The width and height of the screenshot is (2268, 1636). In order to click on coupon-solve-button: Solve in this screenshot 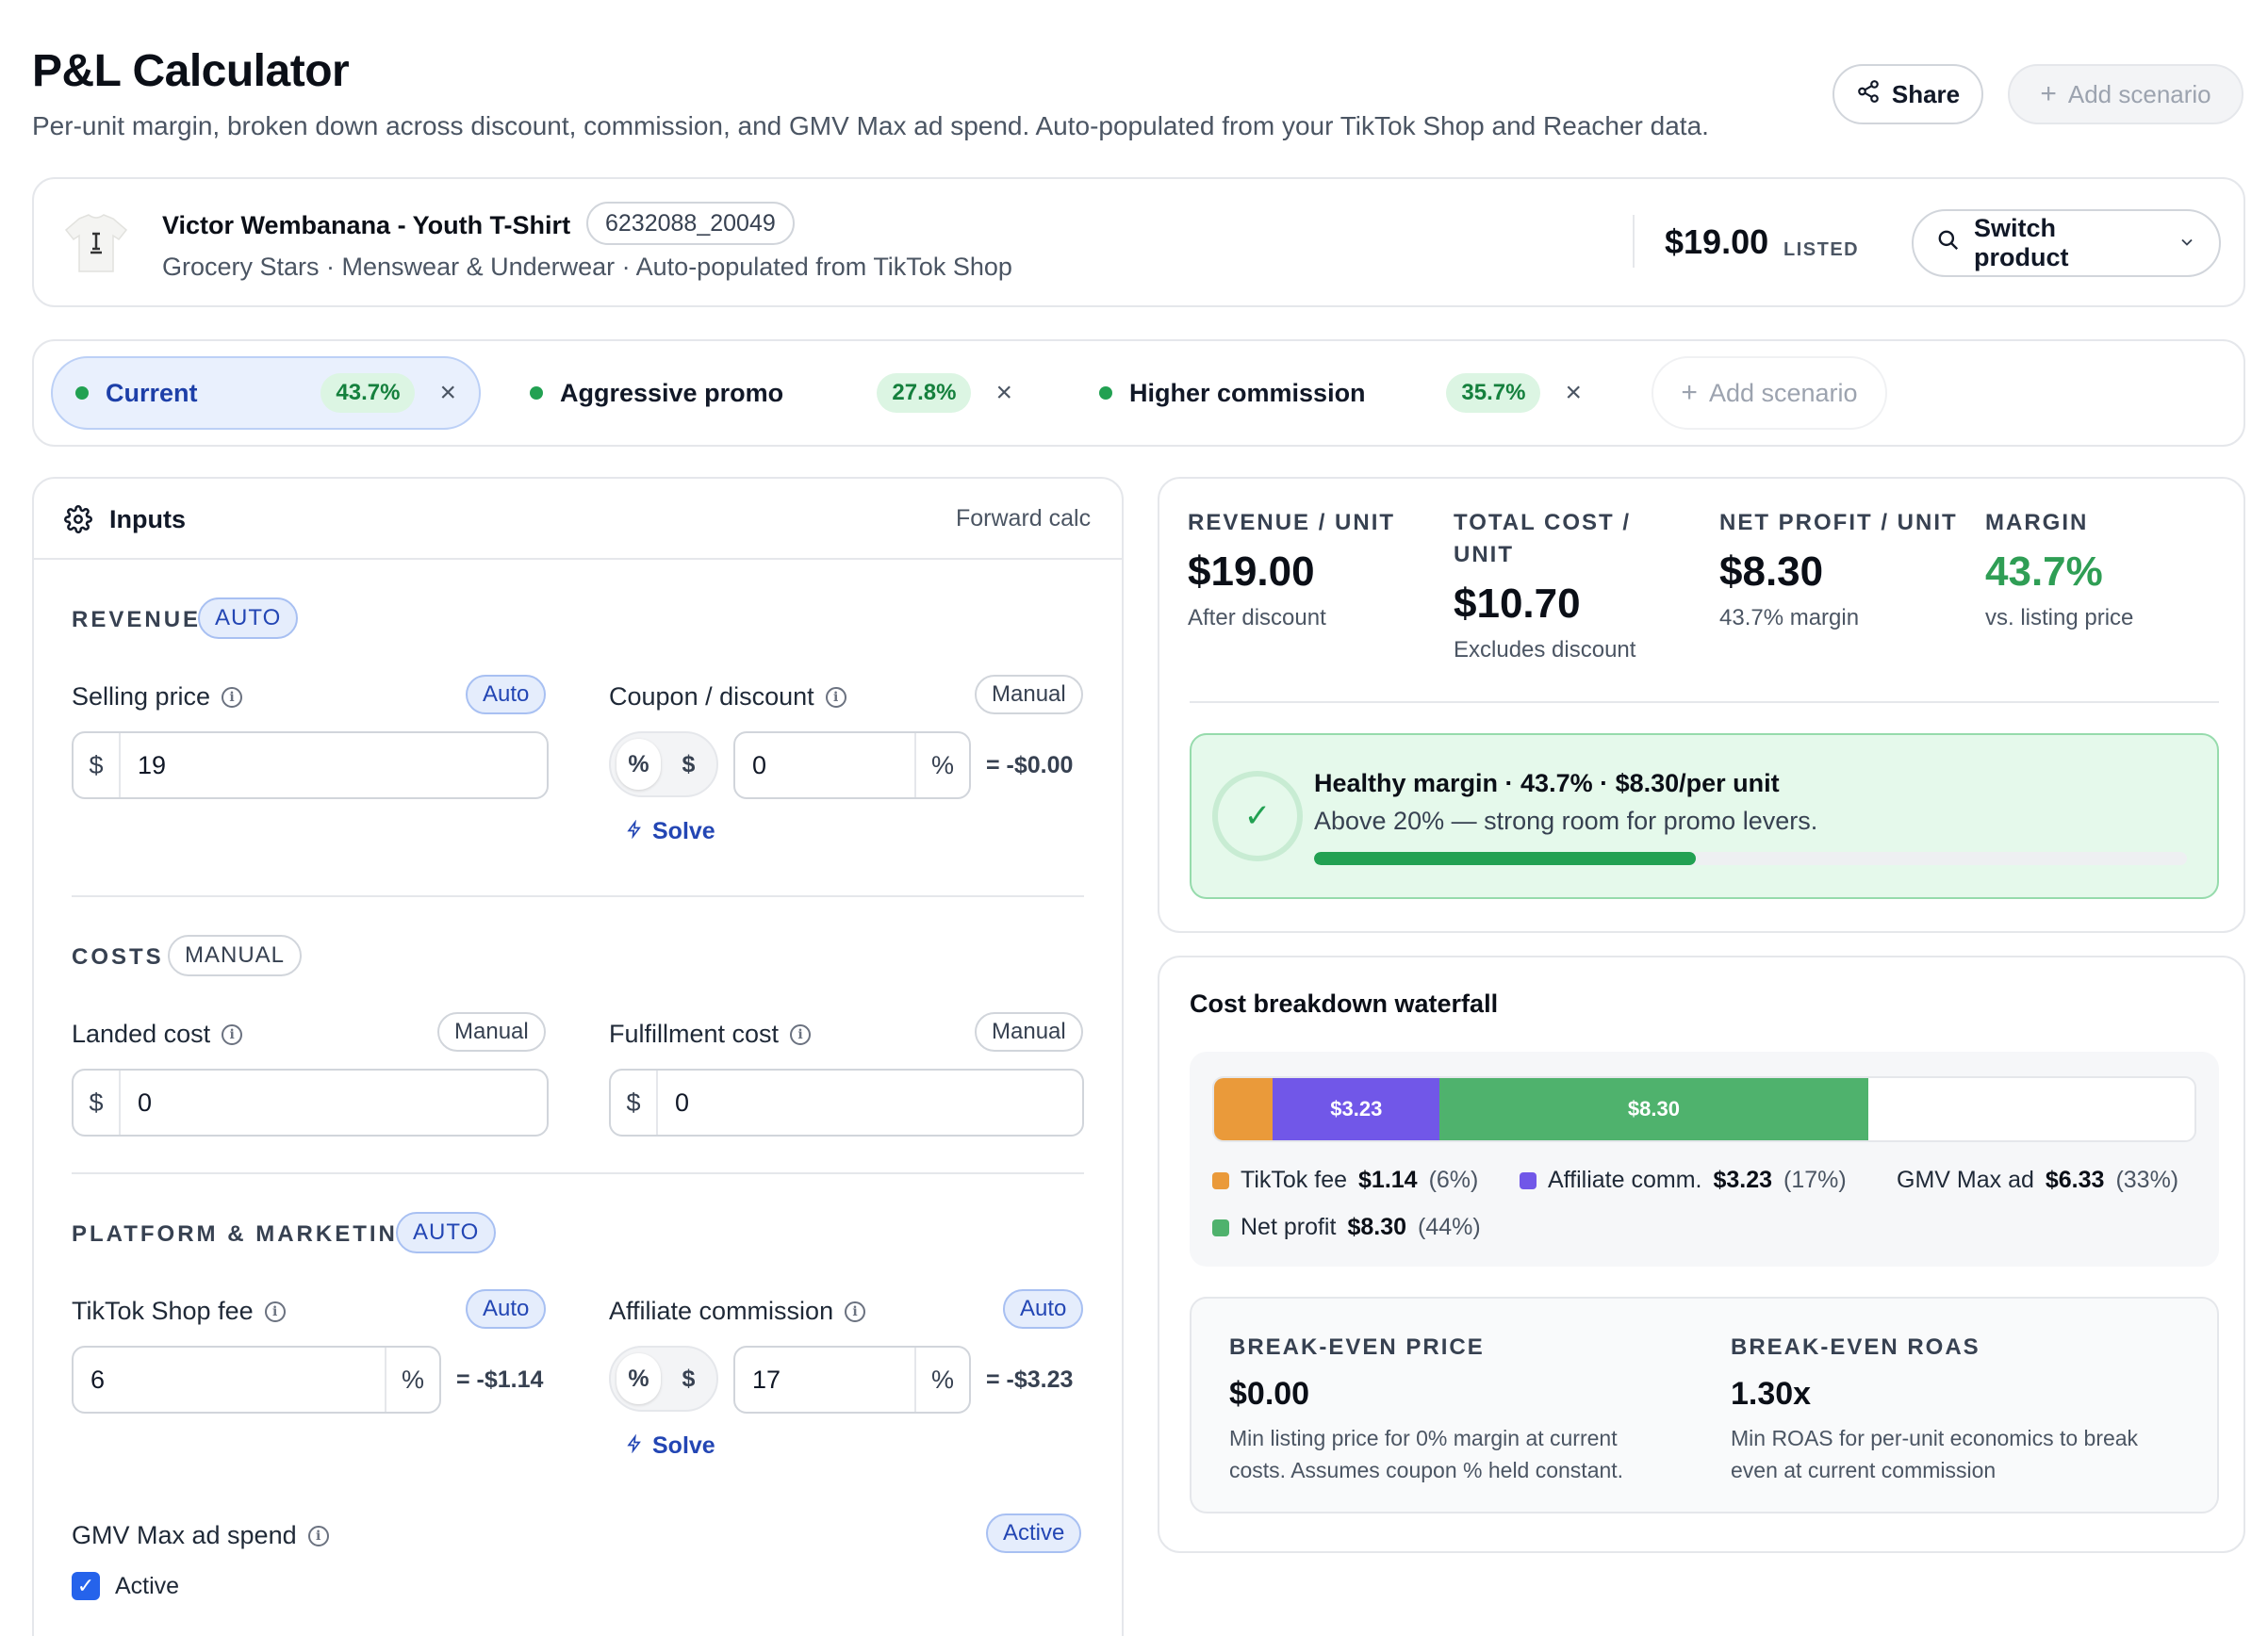, I will do `click(671, 831)`.